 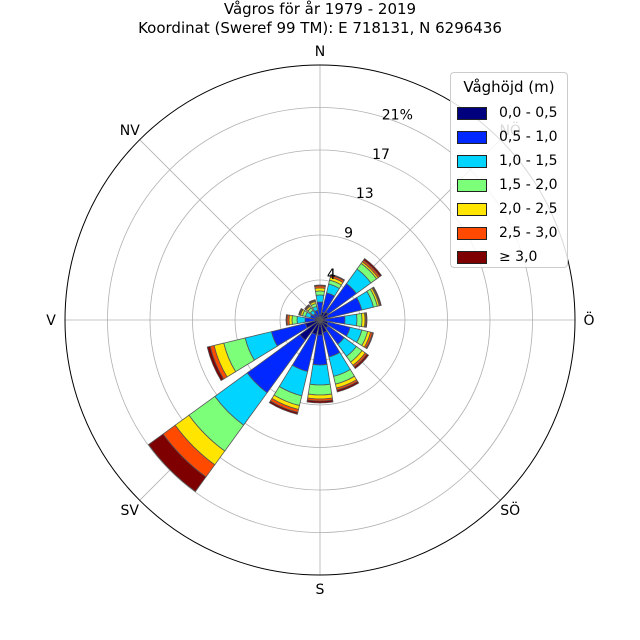 I want to click on direction-label: V, so click(x=51, y=321).